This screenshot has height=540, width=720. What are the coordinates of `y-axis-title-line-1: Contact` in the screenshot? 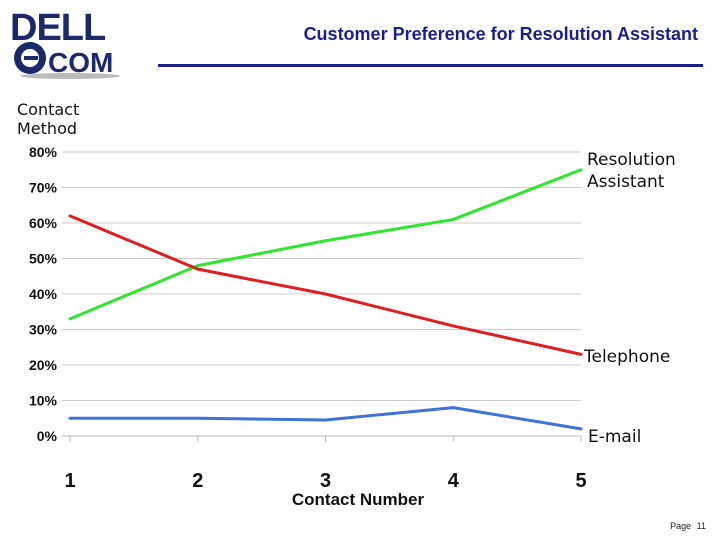 It's located at (48, 109).